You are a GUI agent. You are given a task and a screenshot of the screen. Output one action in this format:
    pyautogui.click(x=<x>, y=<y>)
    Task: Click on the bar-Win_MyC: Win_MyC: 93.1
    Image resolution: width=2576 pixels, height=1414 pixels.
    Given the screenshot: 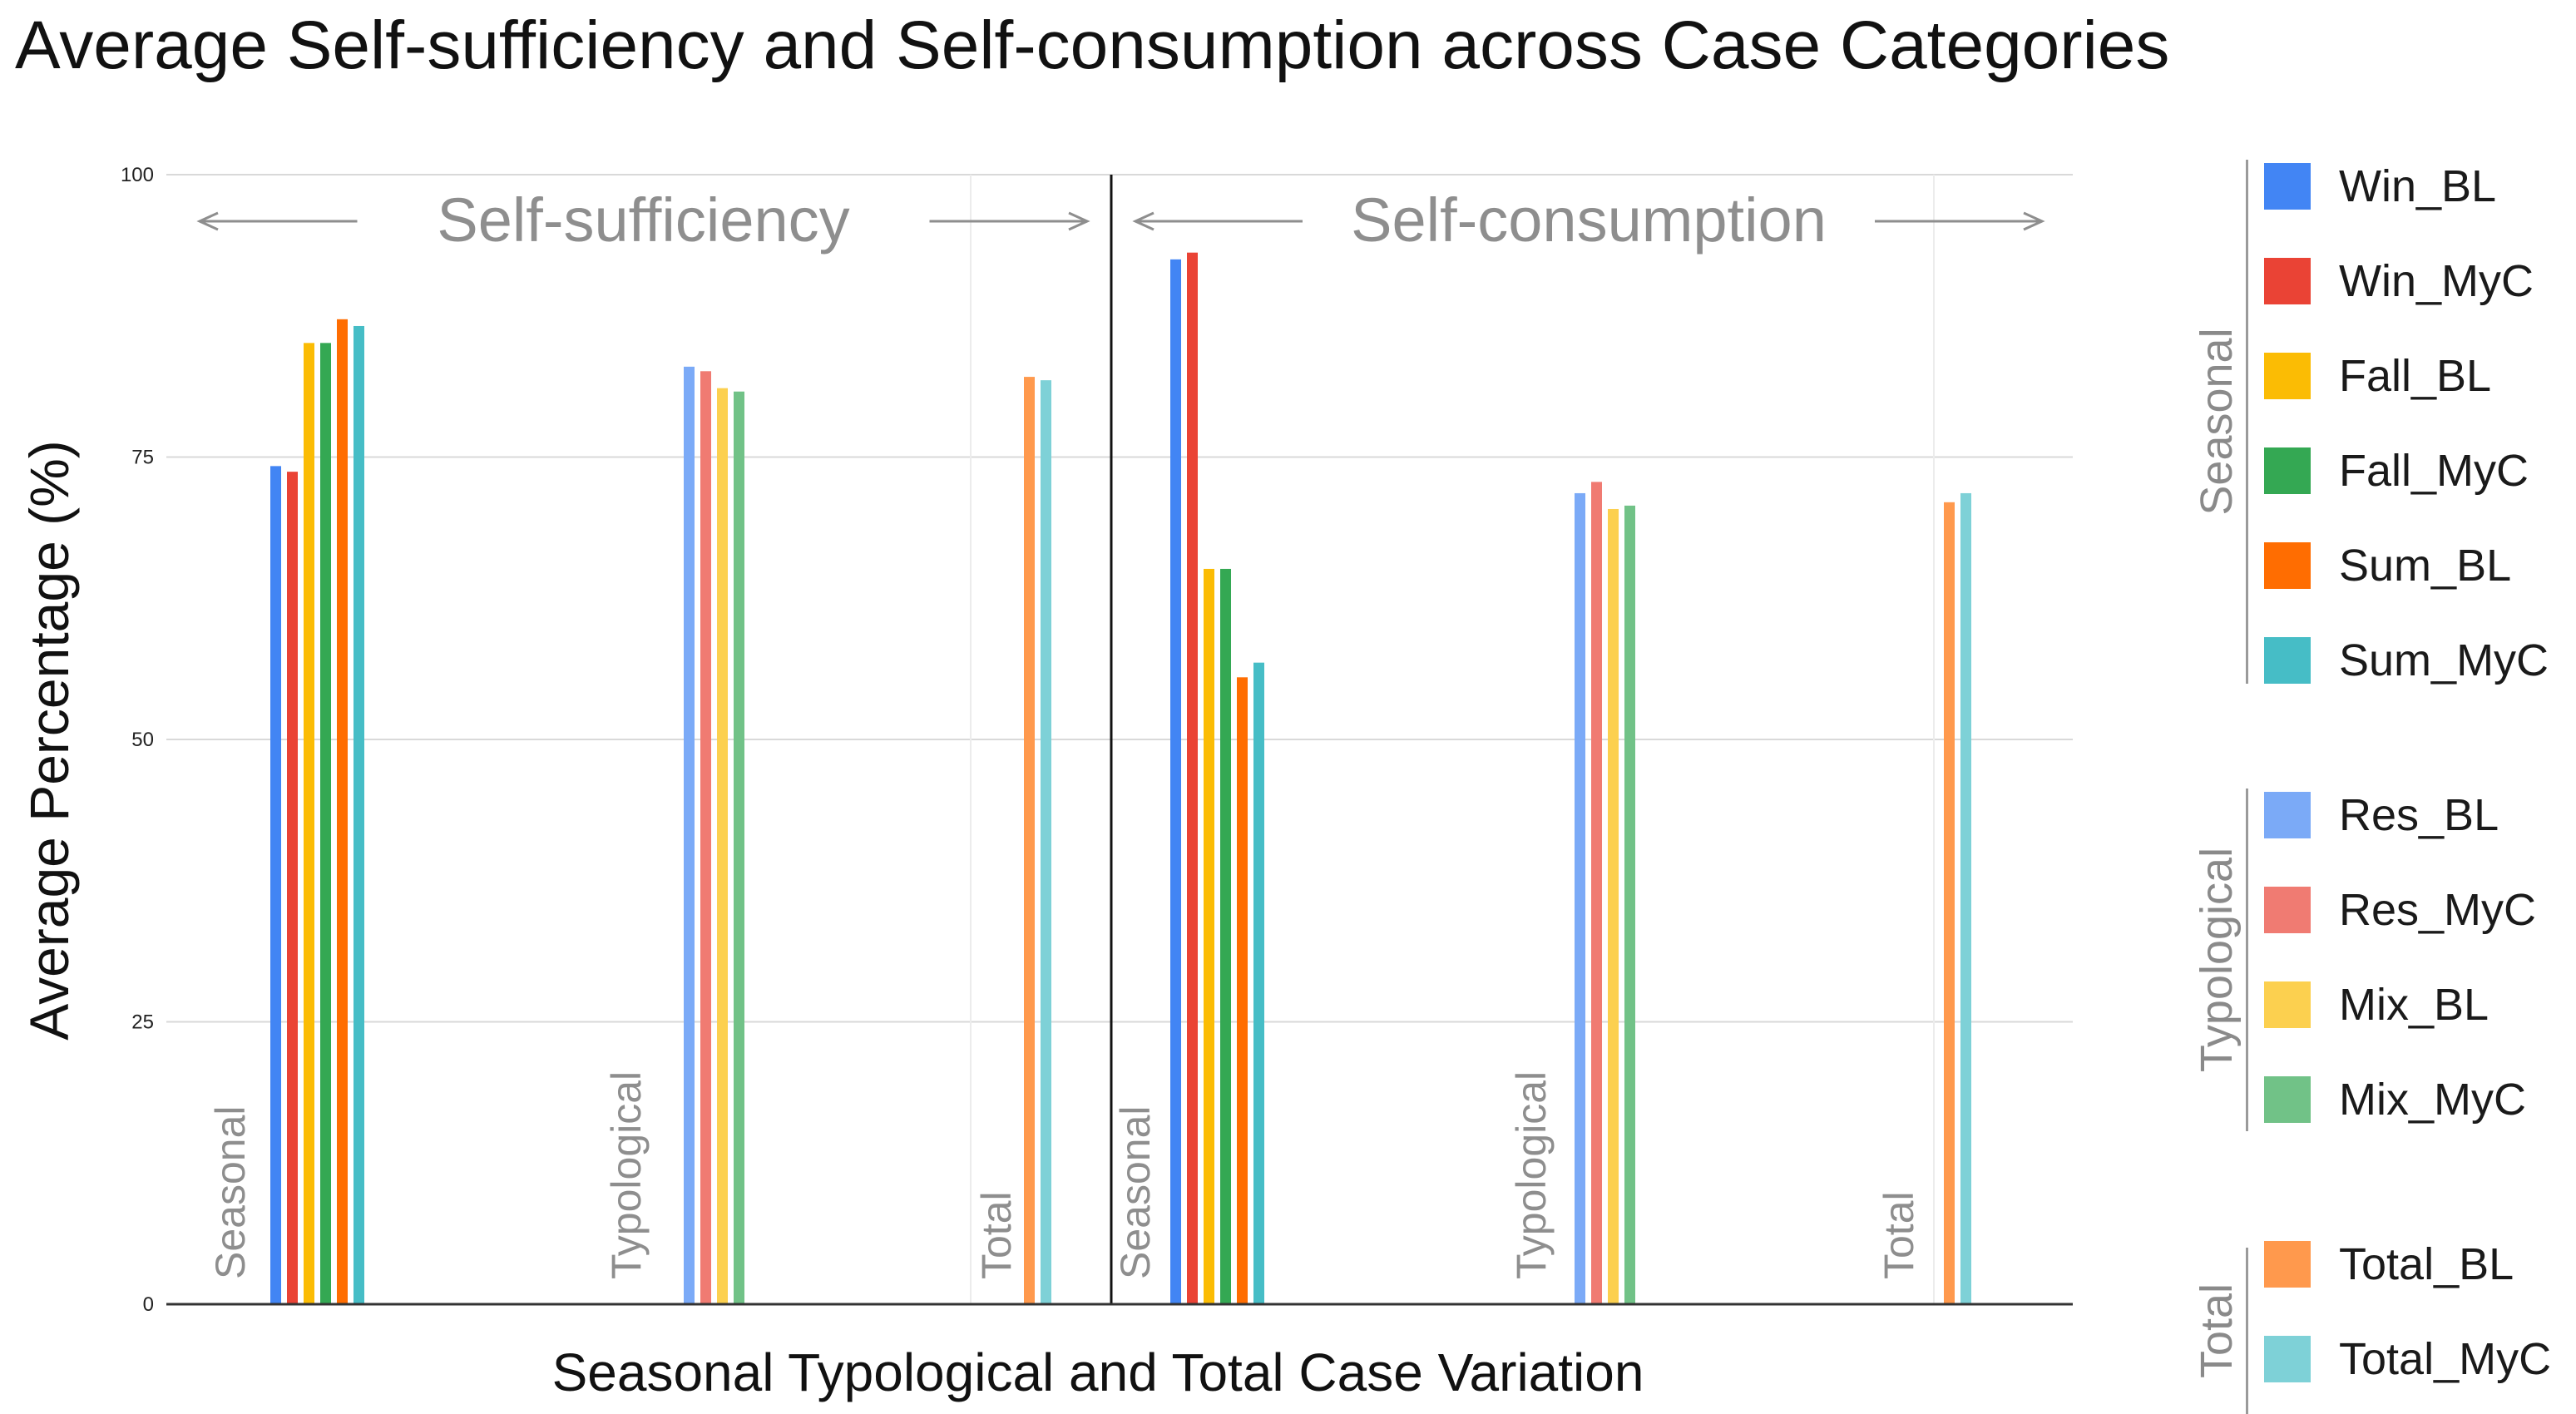 What is the action you would take?
    pyautogui.click(x=1192, y=778)
    